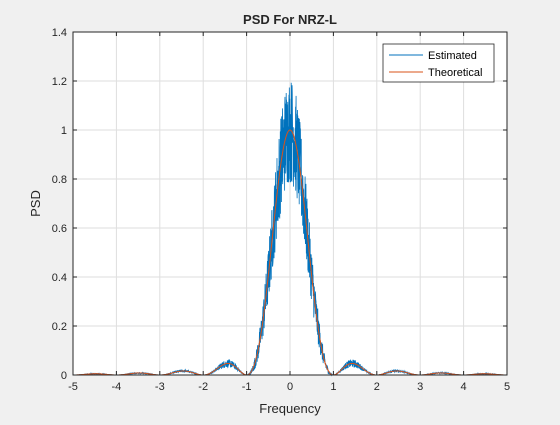 This screenshot has height=425, width=560. What do you see at coordinates (59, 180) in the screenshot?
I see `y-tick-label: 0.8` at bounding box center [59, 180].